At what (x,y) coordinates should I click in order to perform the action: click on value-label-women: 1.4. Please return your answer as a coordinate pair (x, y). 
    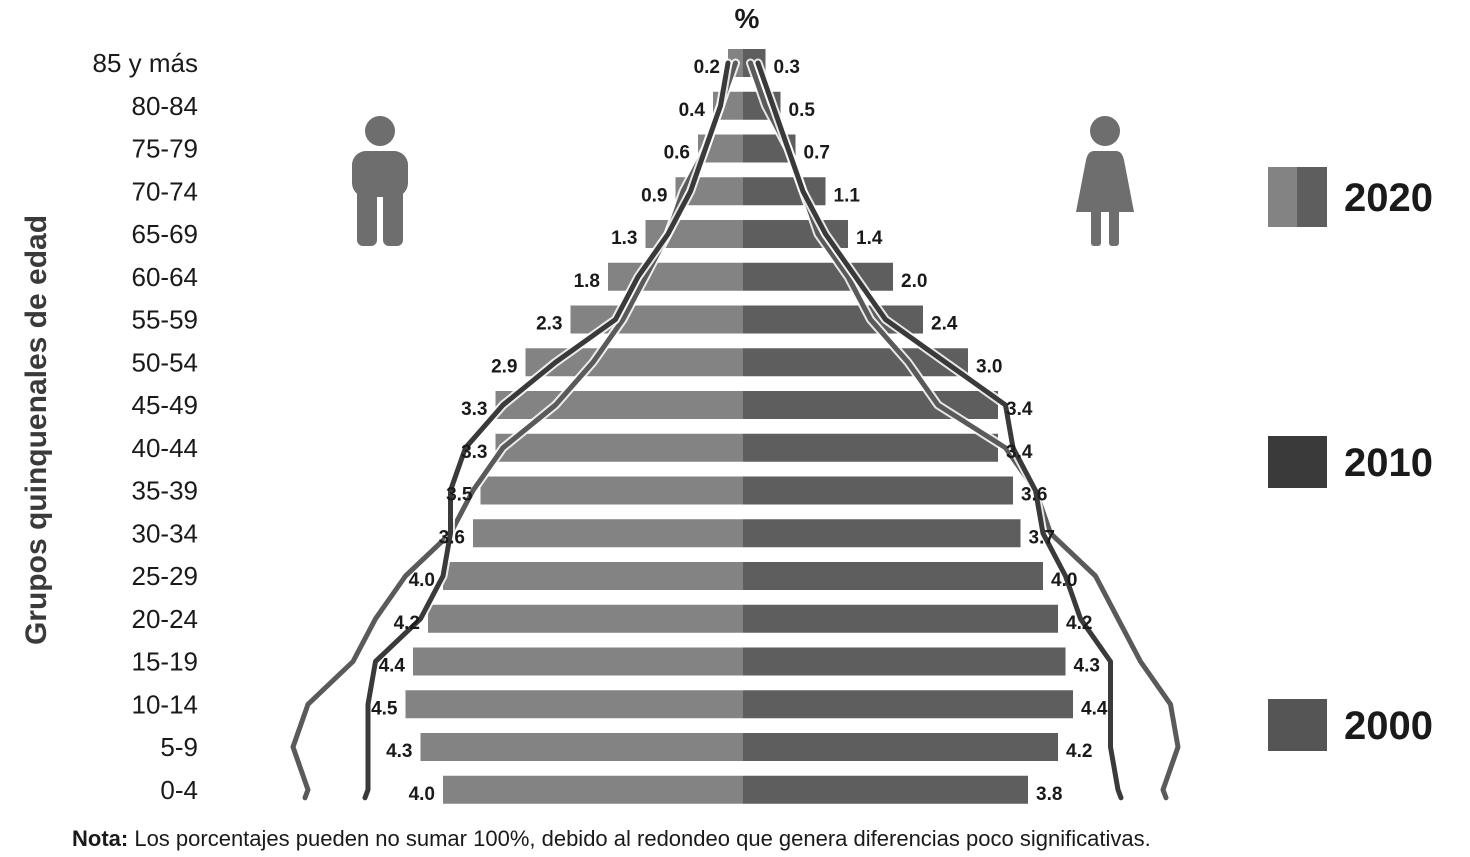
    Looking at the image, I should click on (869, 238).